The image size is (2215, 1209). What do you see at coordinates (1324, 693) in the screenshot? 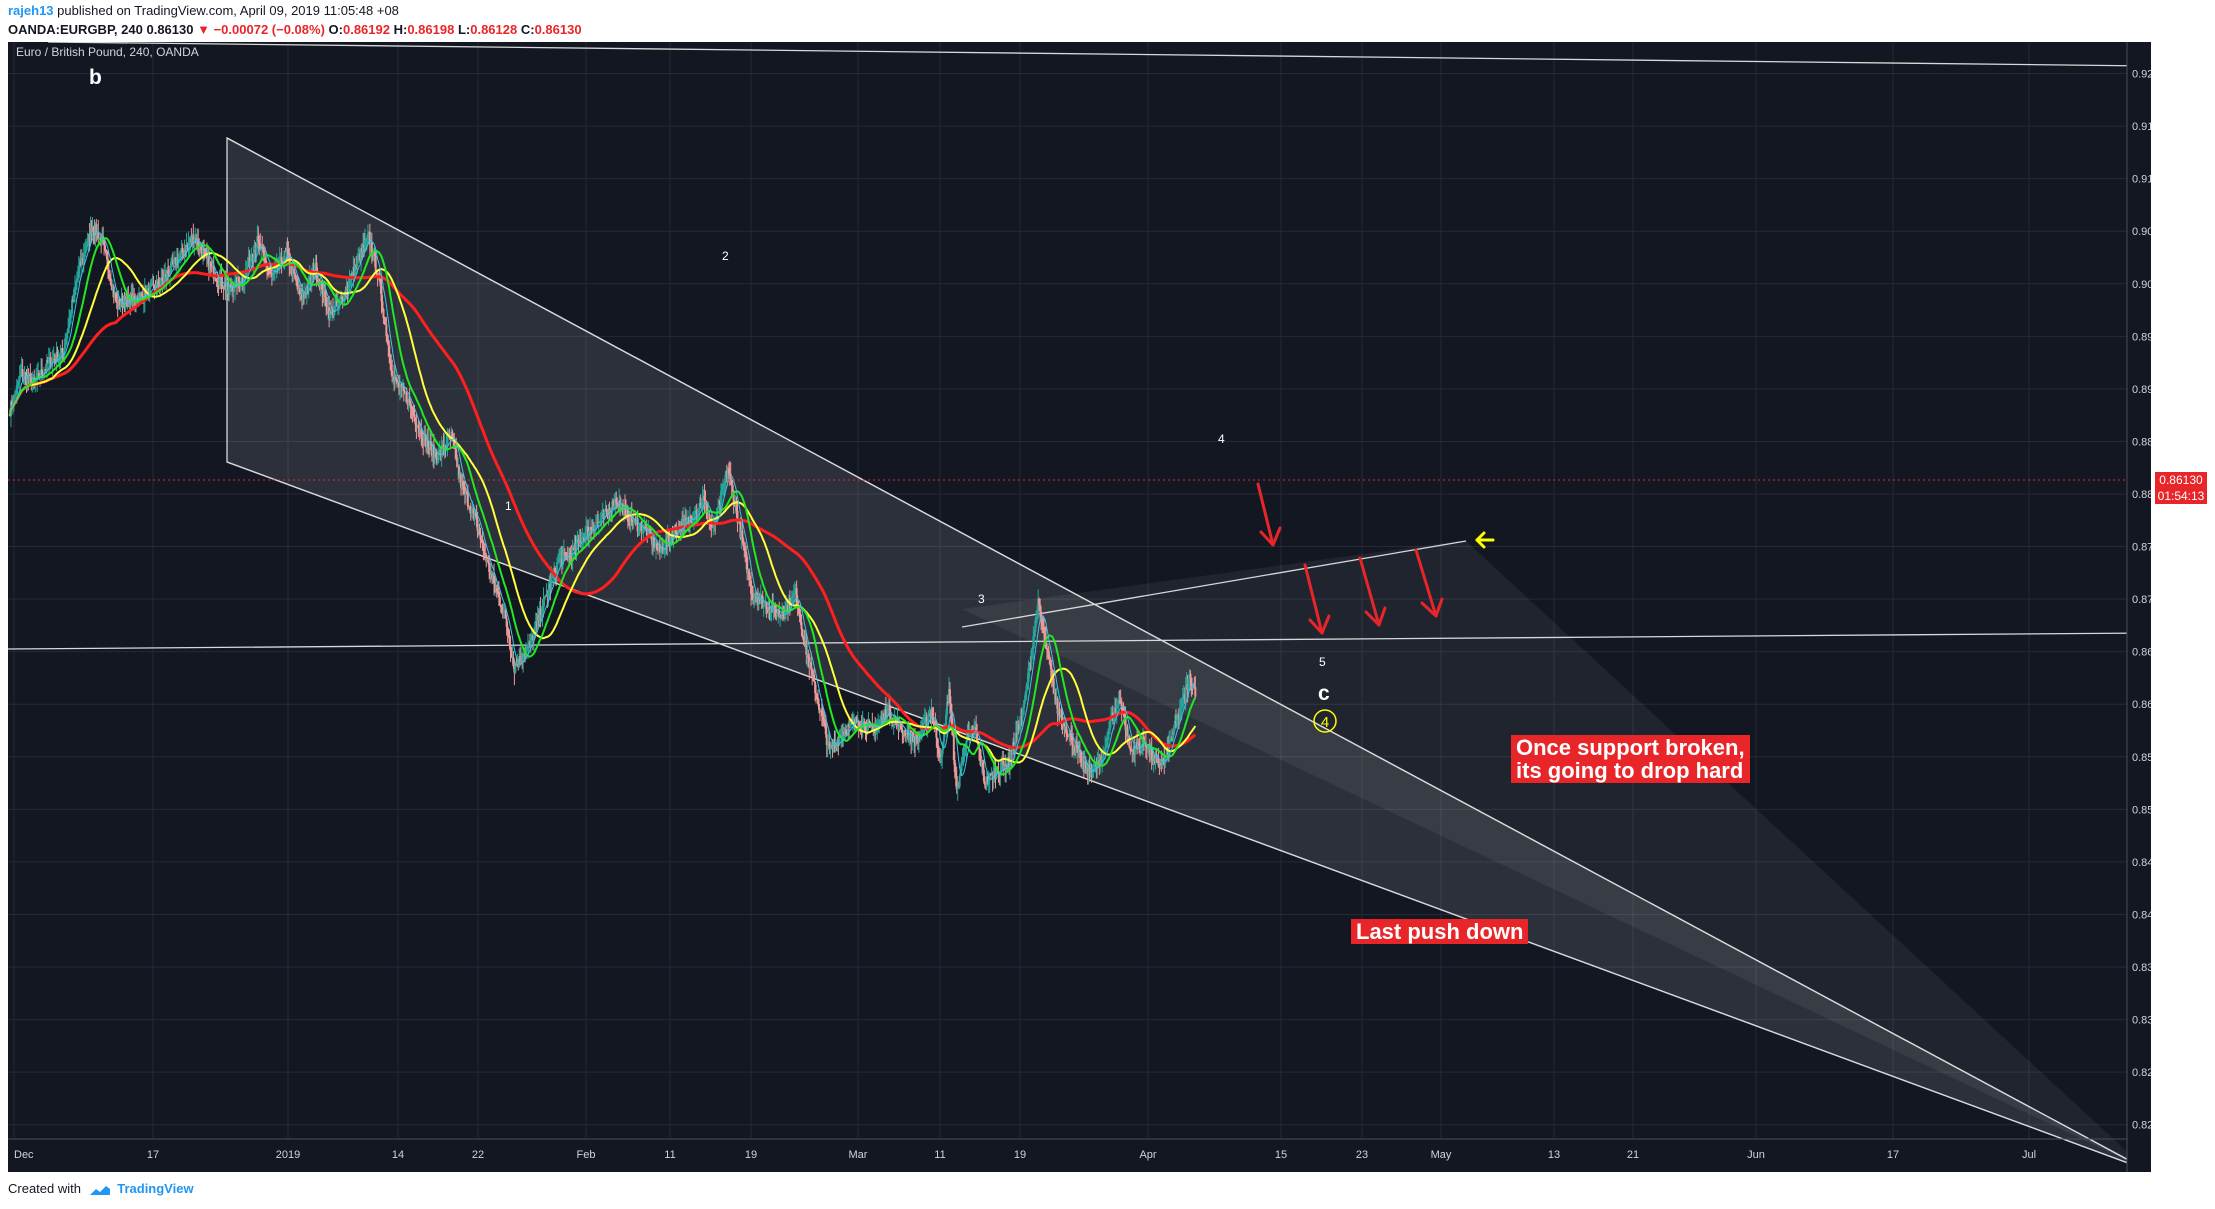
I see `wave-c-label: c` at bounding box center [1324, 693].